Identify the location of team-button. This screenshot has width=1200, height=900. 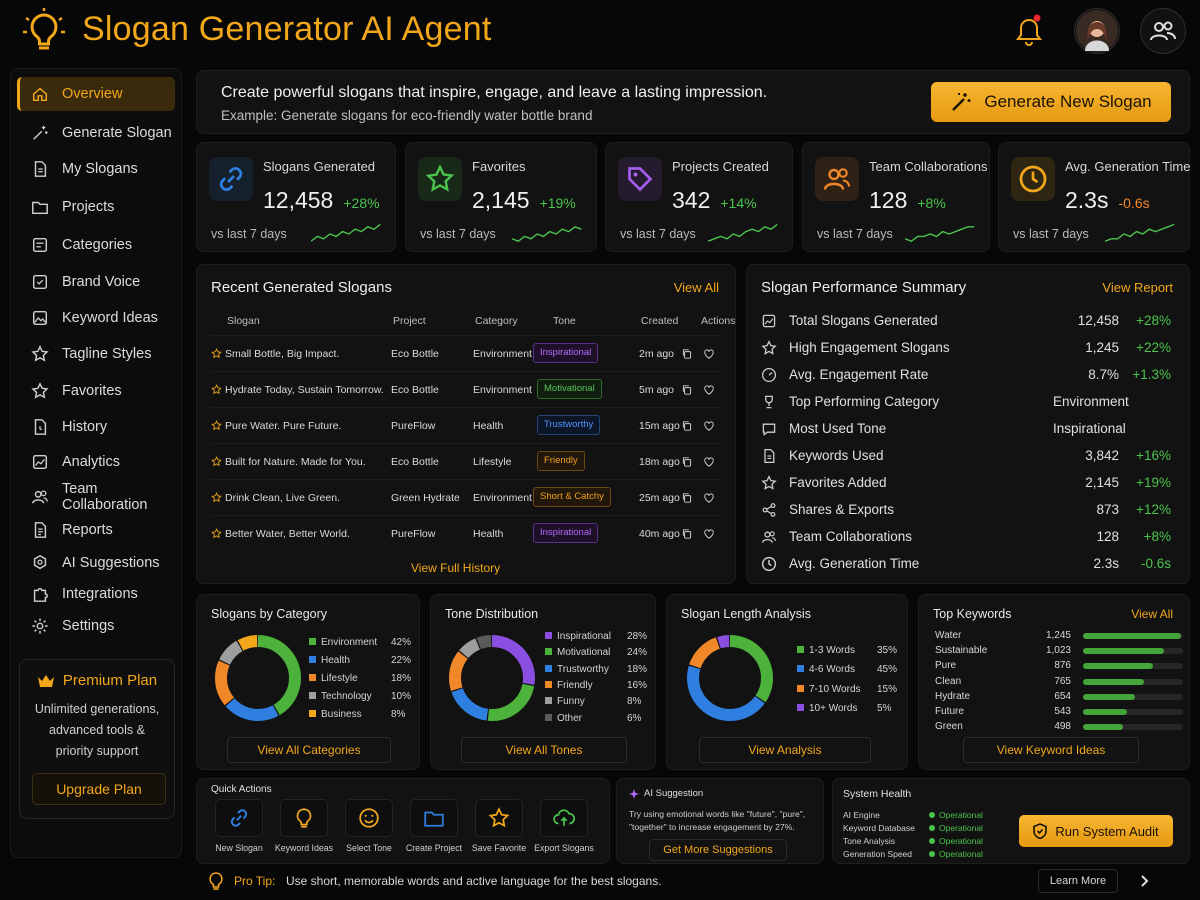
(1163, 31).